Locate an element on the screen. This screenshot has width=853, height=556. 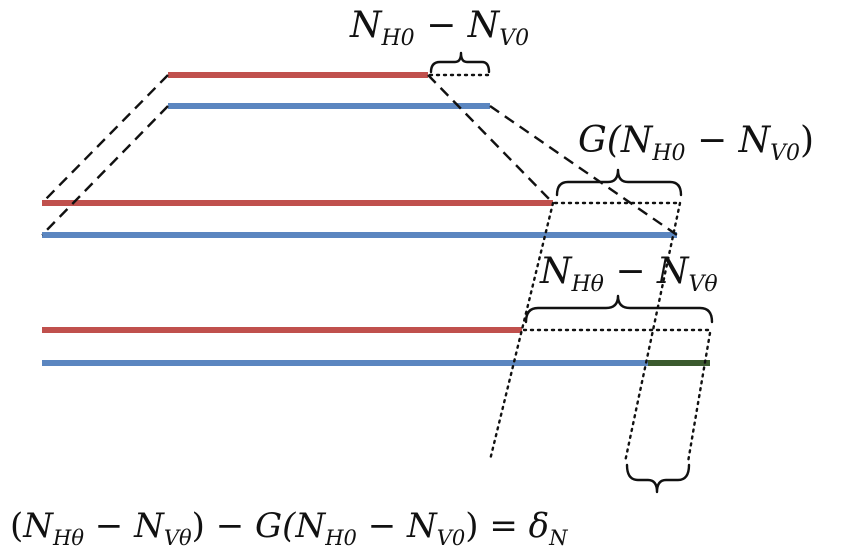
top-label: NH0 − NV0 is located at coordinates (439, 28).